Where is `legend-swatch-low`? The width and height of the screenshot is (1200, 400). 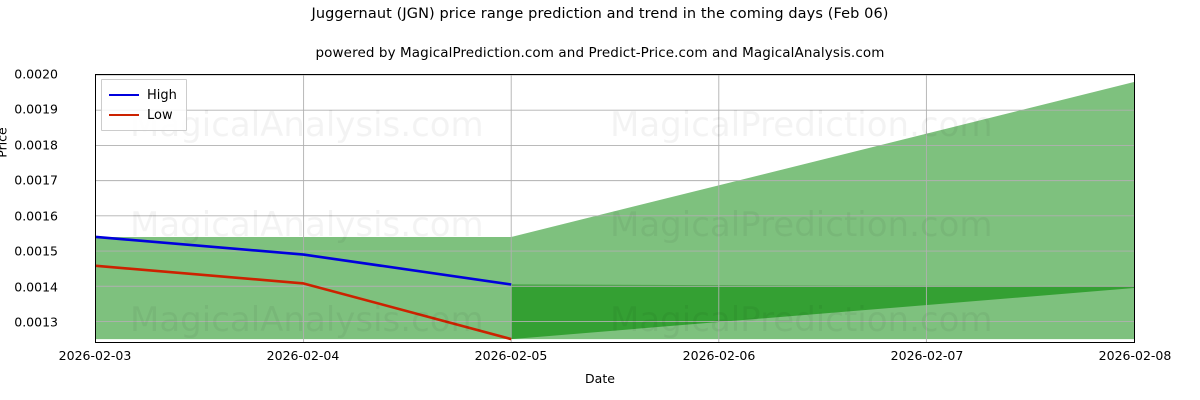 legend-swatch-low is located at coordinates (124, 115).